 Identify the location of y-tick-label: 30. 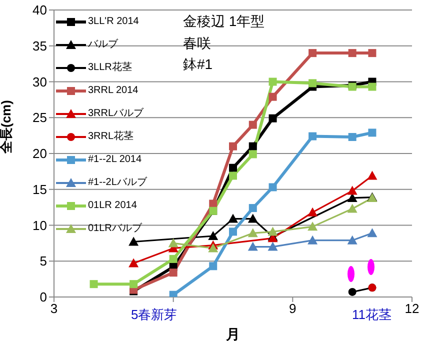
(39, 82).